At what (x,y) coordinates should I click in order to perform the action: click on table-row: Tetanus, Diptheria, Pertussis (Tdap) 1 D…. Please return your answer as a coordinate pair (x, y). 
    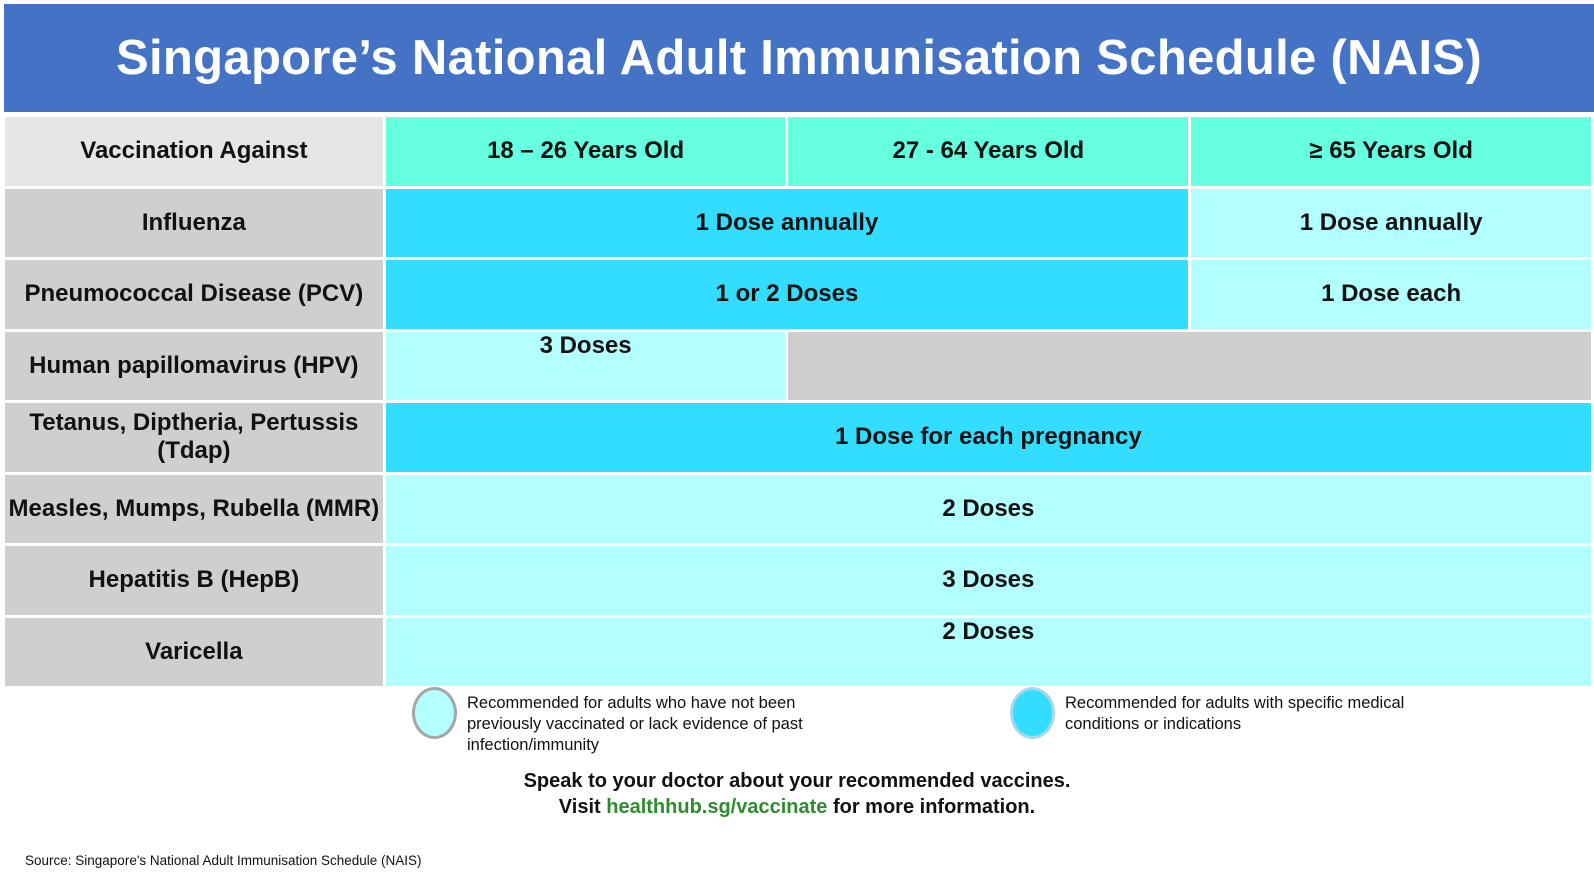
    Looking at the image, I should click on (798, 437).